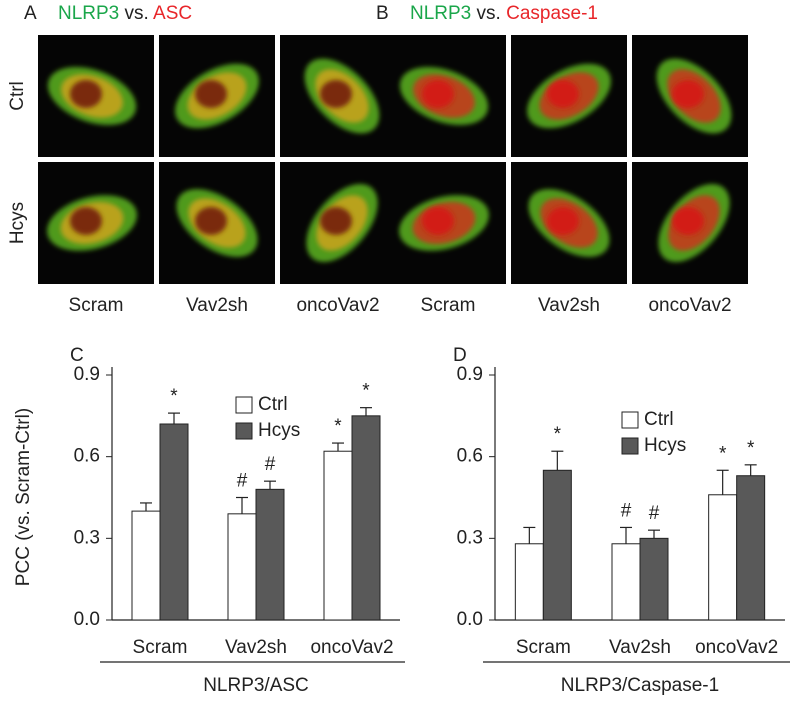 The height and width of the screenshot is (705, 800). I want to click on title-part: Caspase-1, so click(552, 13).